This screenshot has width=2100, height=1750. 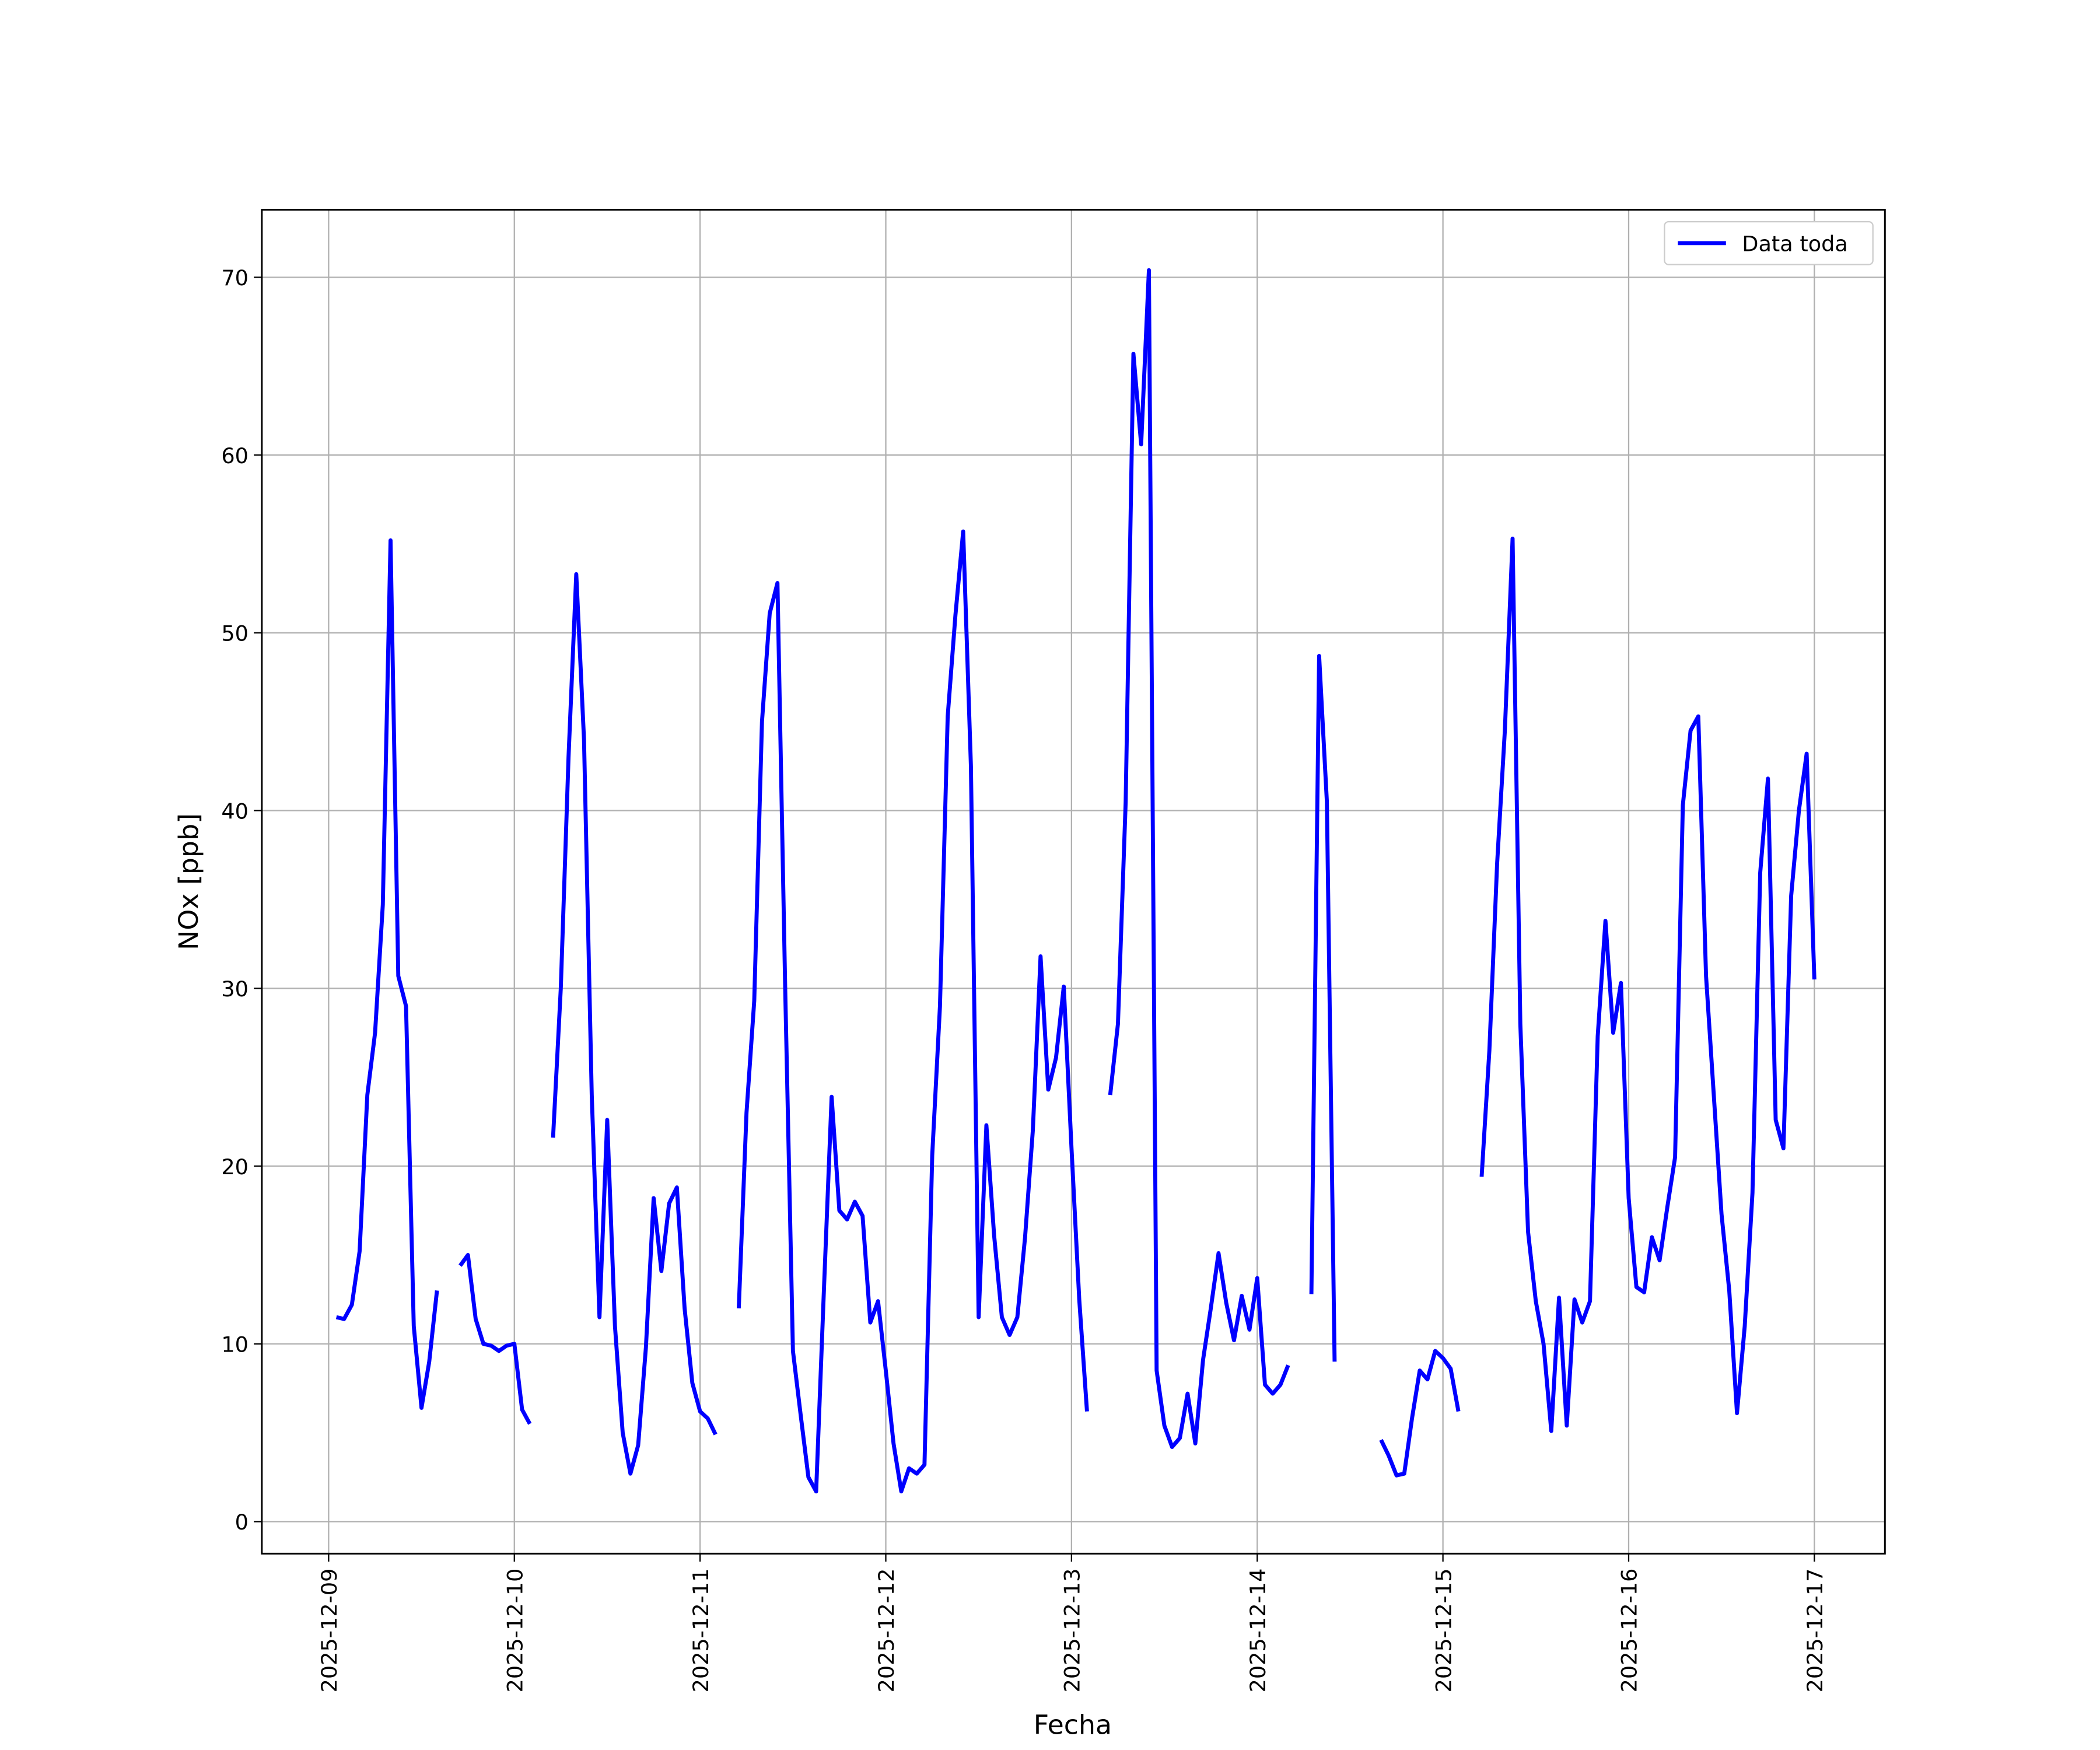 What do you see at coordinates (1815, 1631) in the screenshot?
I see `x-tick-label: 2025-12-17` at bounding box center [1815, 1631].